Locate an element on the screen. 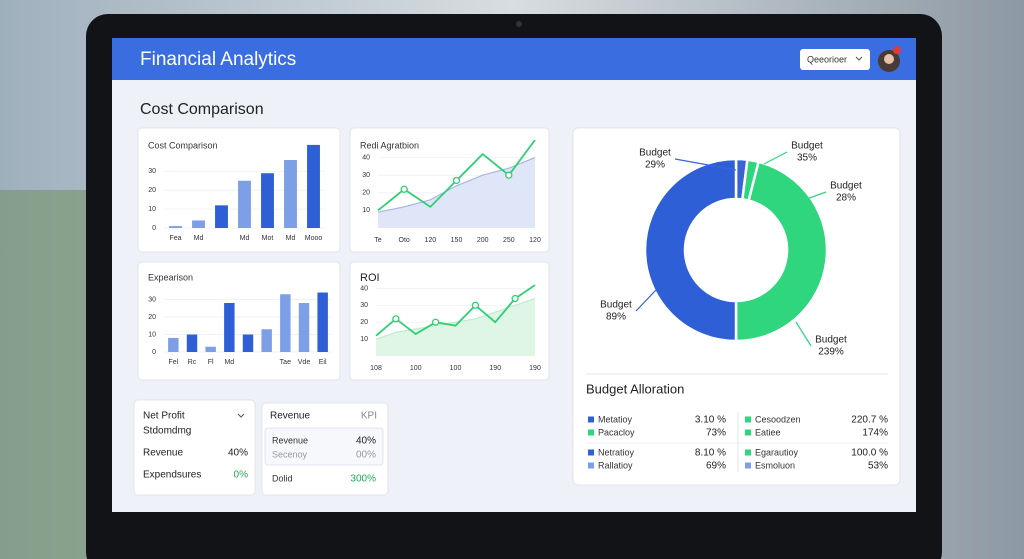 This screenshot has width=1024, height=559. x-tick-label: 108 is located at coordinates (376, 368).